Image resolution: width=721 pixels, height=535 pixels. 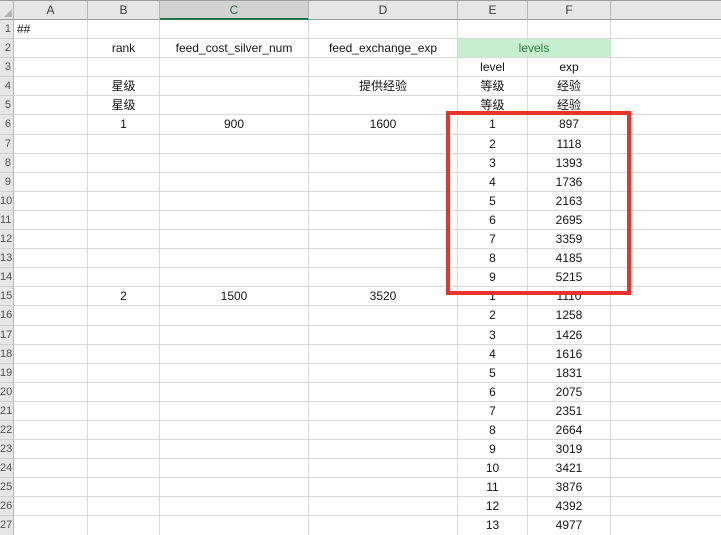 What do you see at coordinates (124, 335) in the screenshot?
I see `cell-B17` at bounding box center [124, 335].